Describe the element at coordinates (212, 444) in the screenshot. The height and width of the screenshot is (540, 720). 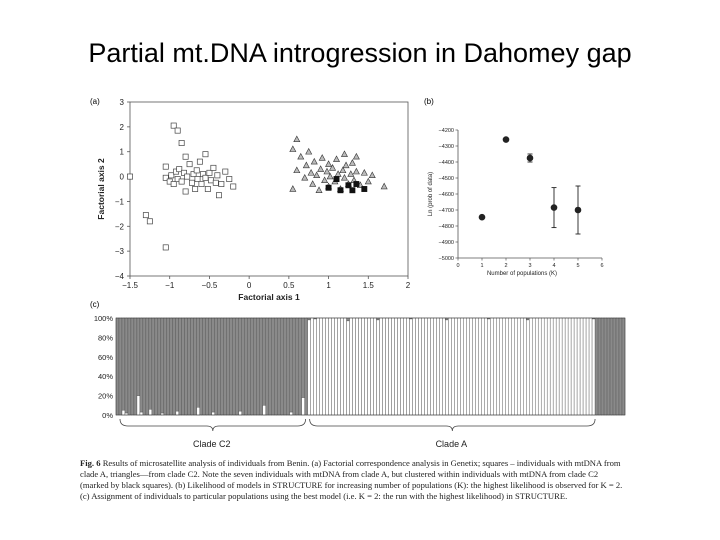
I see `group-label-clade-c2: Clade C2` at that location.